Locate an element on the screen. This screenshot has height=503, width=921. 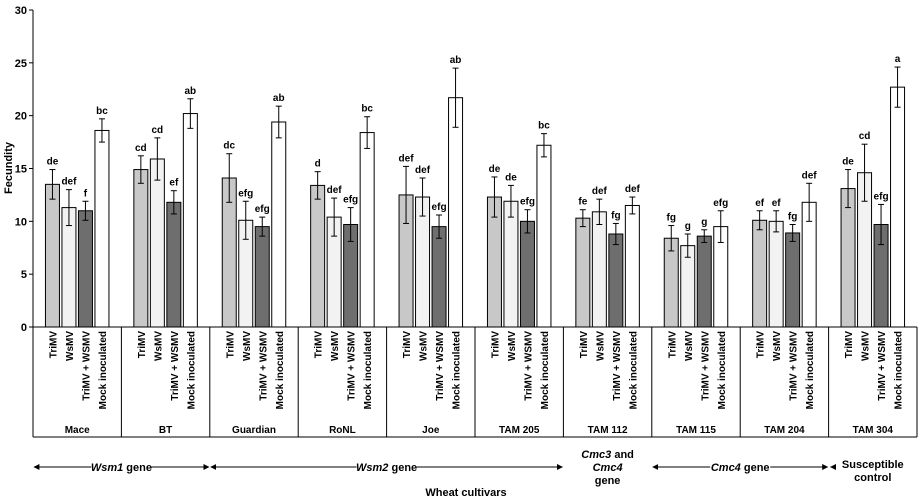
cultivar-label: TAM 205 is located at coordinates (519, 430).